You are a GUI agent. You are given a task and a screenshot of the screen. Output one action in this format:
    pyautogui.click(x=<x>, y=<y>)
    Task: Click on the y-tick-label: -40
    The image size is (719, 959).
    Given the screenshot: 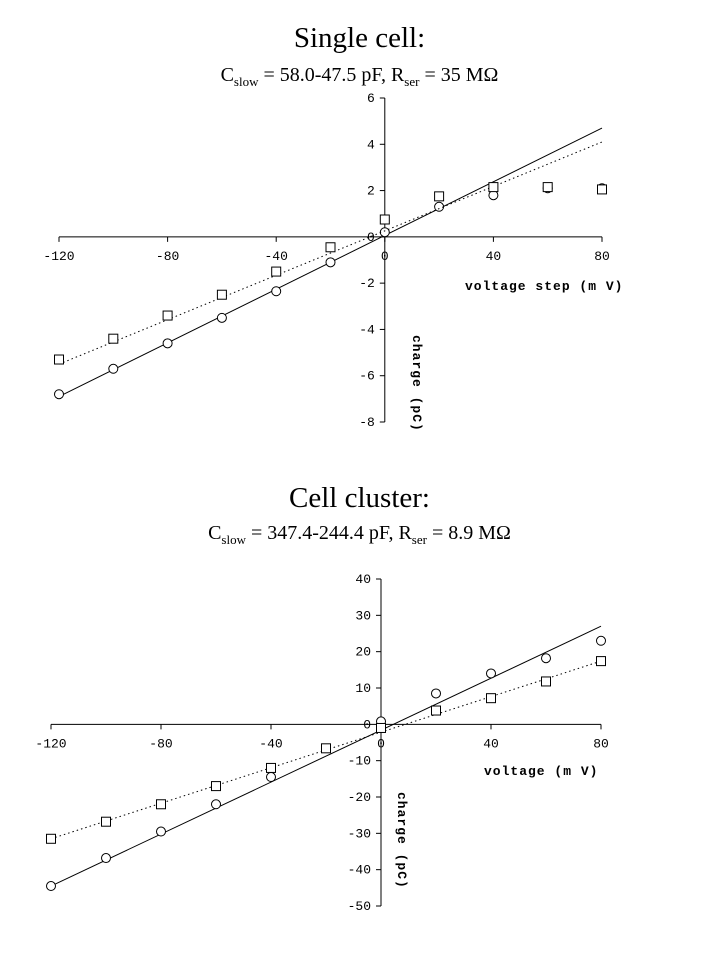 What is the action you would take?
    pyautogui.click(x=359, y=870)
    